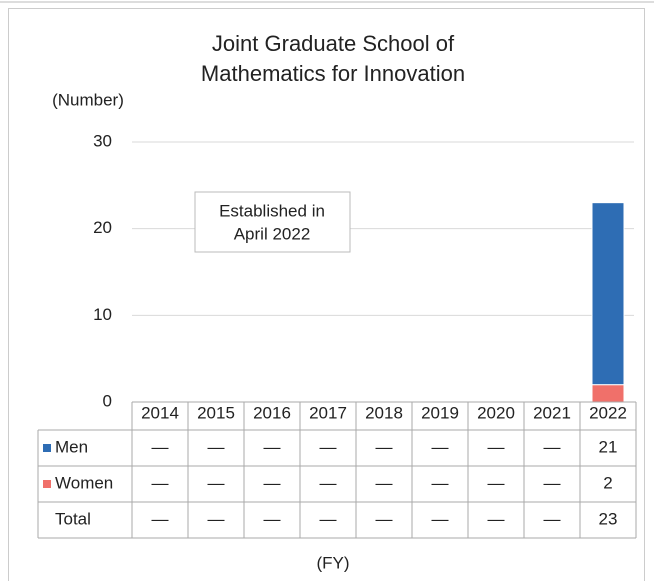 This screenshot has width=654, height=581. I want to click on y-tick-label: 10, so click(102, 314).